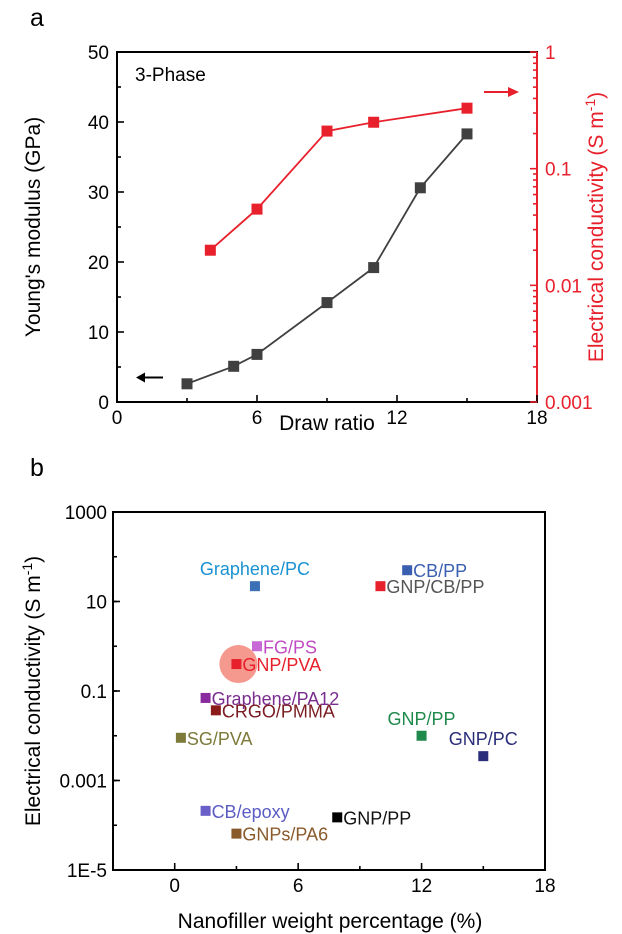 The width and height of the screenshot is (622, 934). Describe the element at coordinates (86, 513) in the screenshot. I see `chart-b-y-tick-label: 1000` at that location.